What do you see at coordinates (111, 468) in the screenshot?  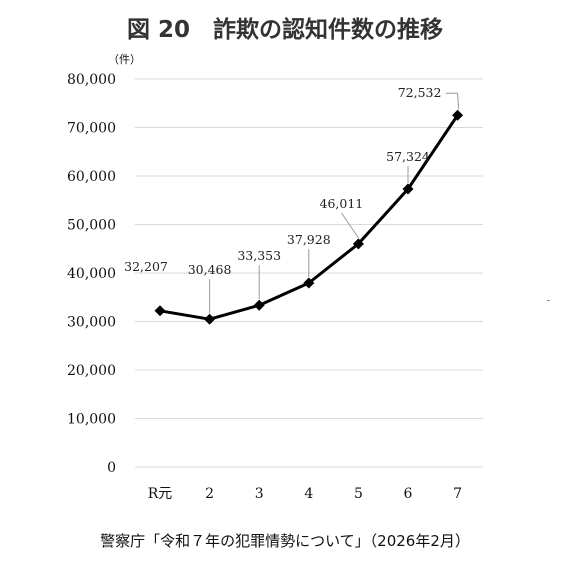 I see `y-tick-label: 0` at bounding box center [111, 468].